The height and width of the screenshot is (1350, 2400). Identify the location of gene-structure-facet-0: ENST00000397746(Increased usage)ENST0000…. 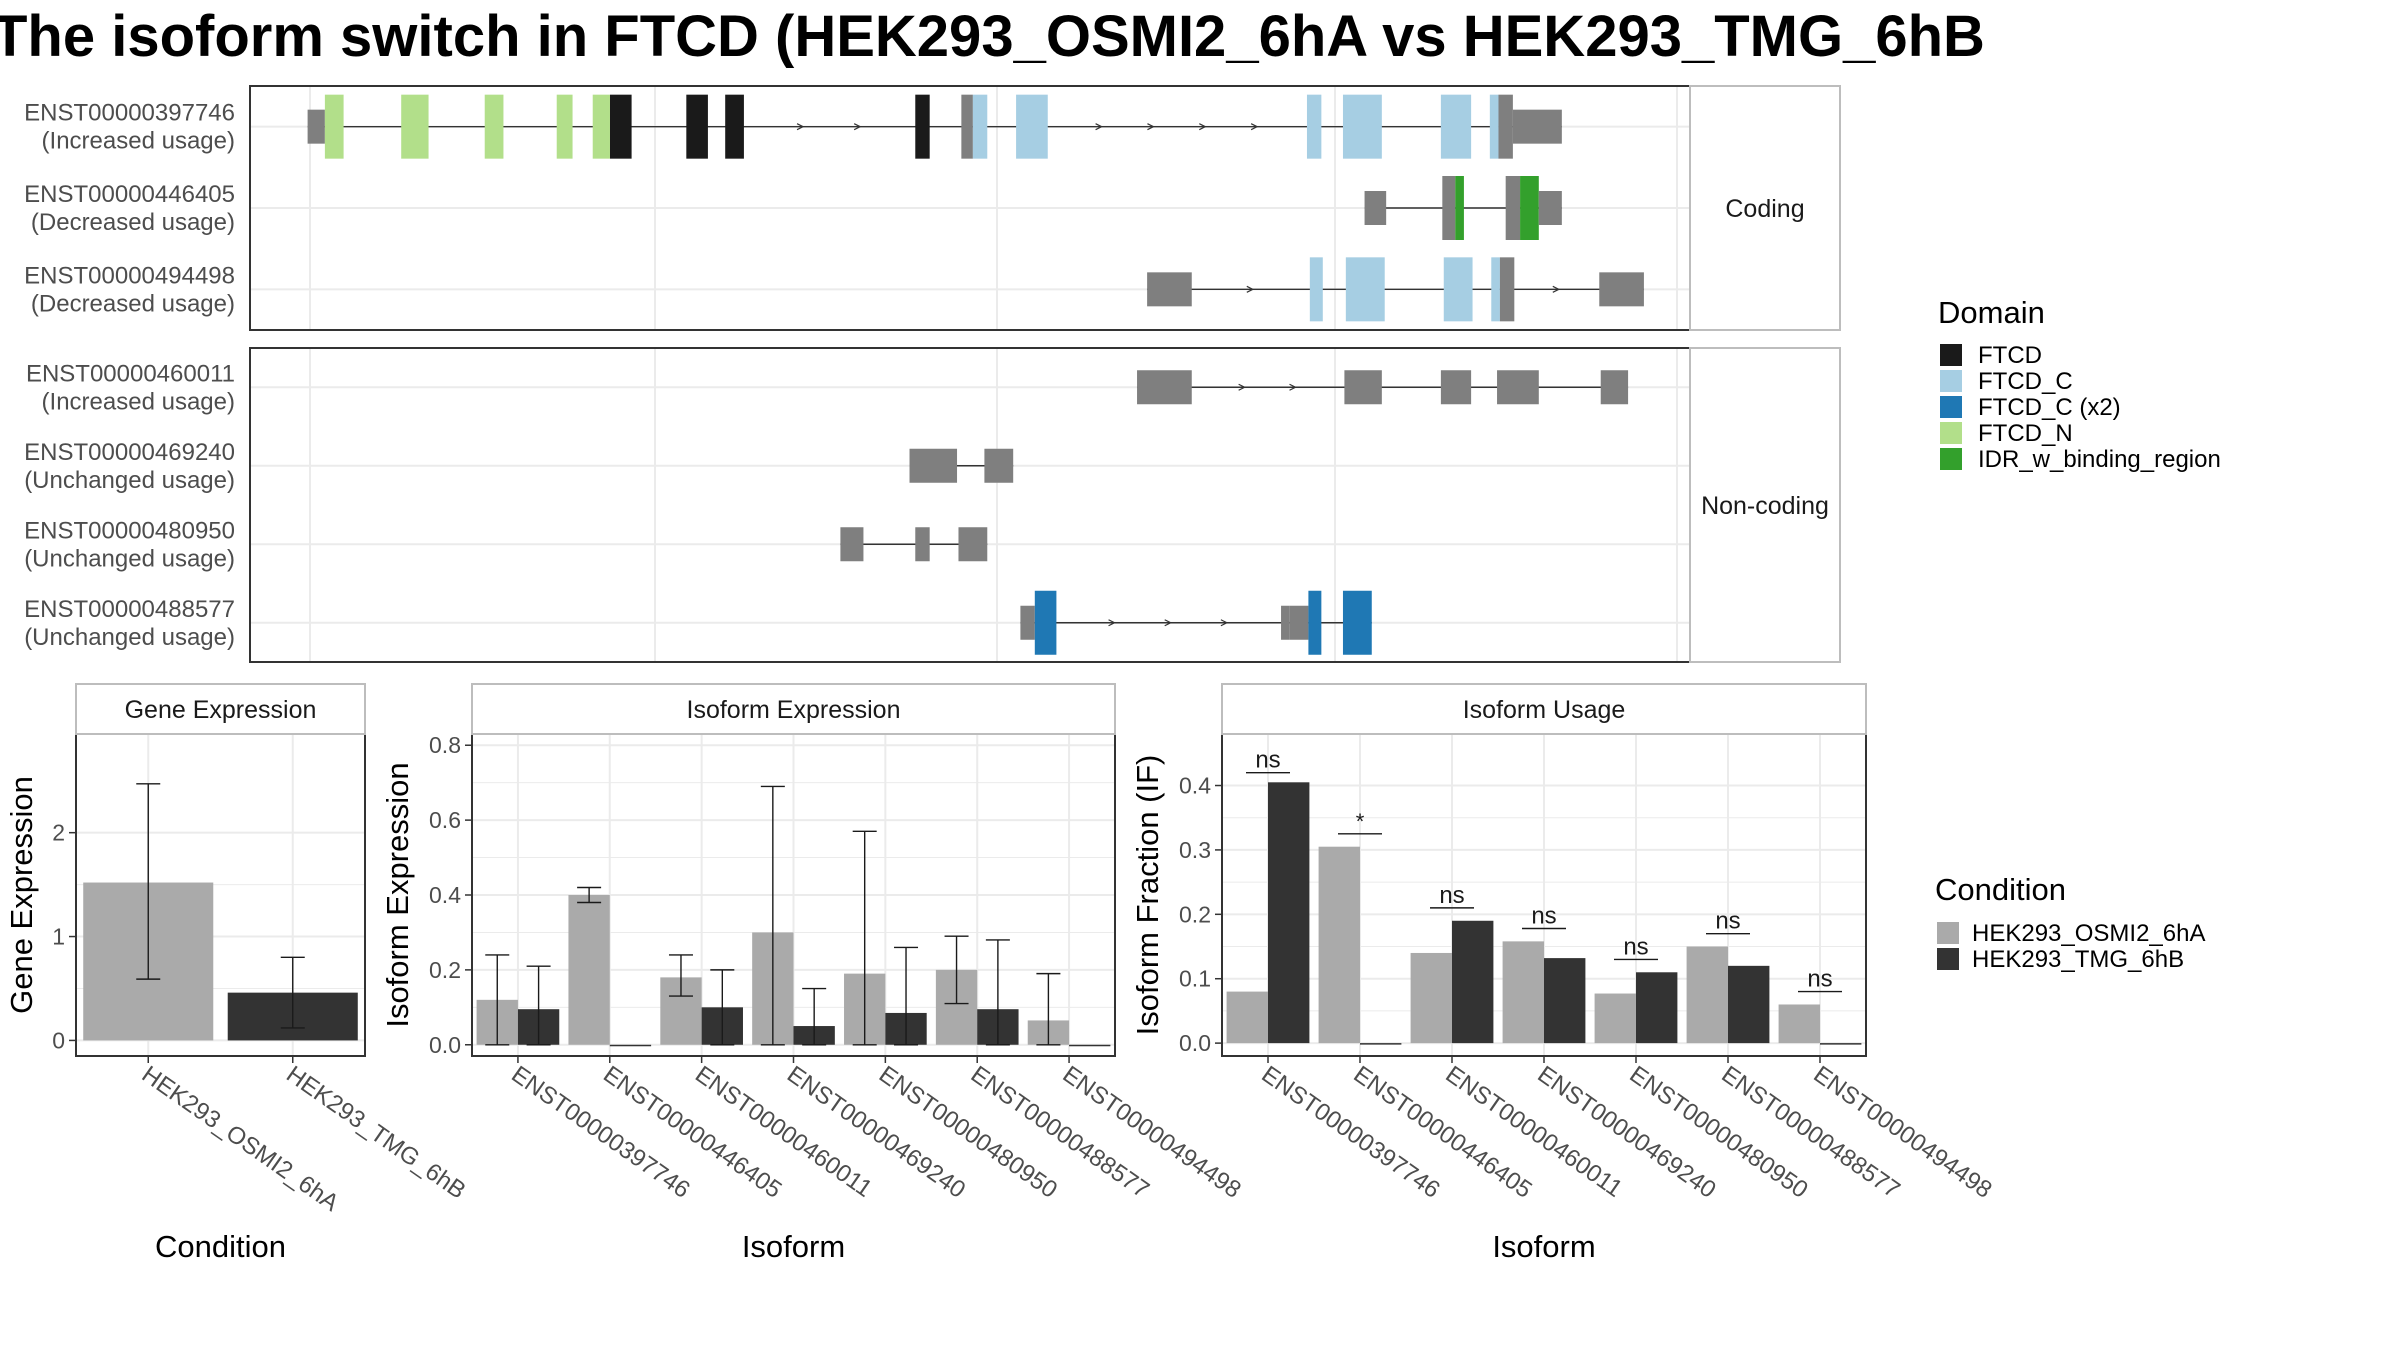
(932, 208).